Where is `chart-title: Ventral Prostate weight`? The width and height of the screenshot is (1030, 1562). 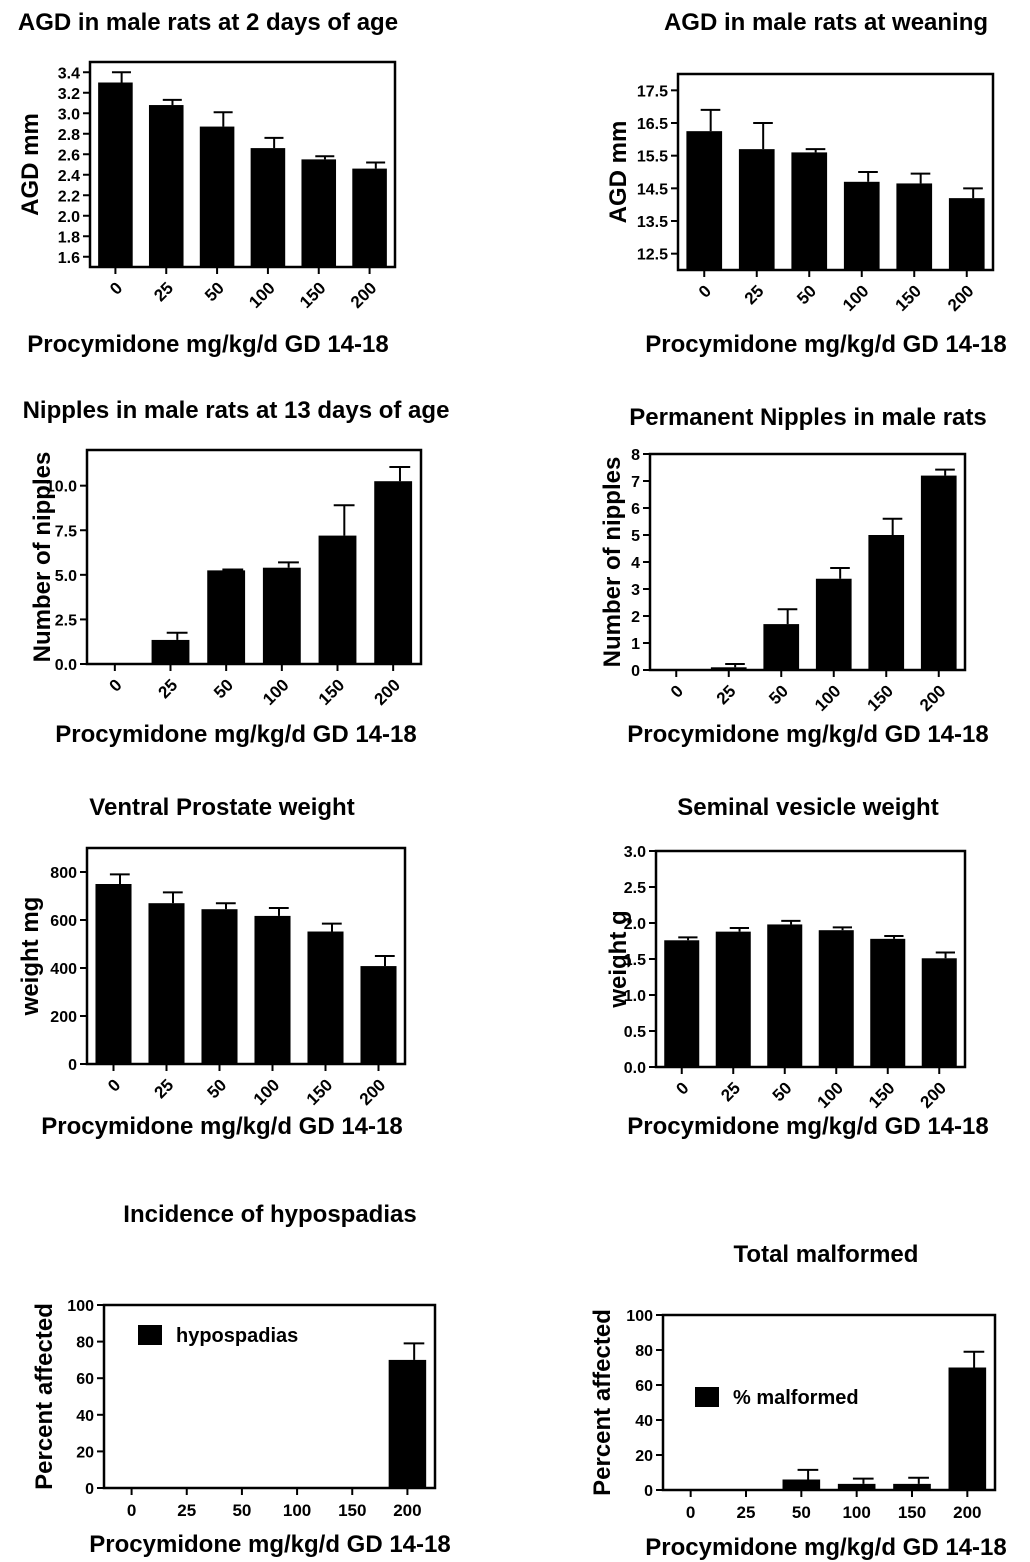 chart-title: Ventral Prostate weight is located at coordinates (221, 807).